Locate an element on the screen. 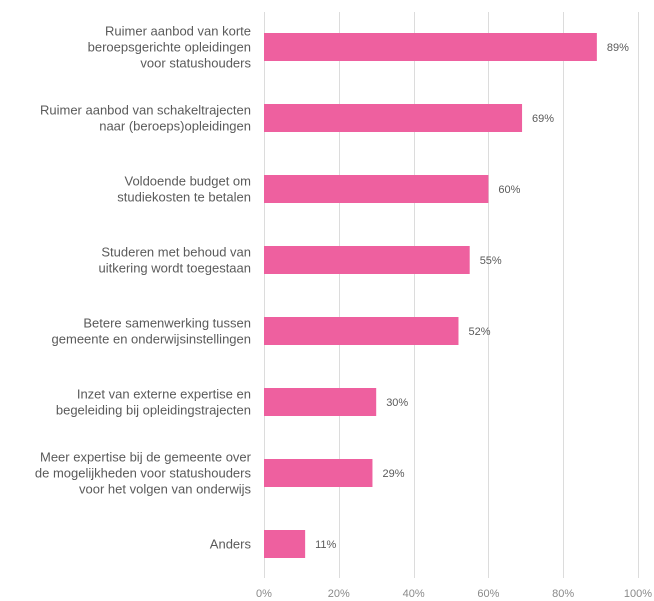 The height and width of the screenshot is (601, 654). category-label-line: de mogelijkheden voor statushouders is located at coordinates (143, 473).